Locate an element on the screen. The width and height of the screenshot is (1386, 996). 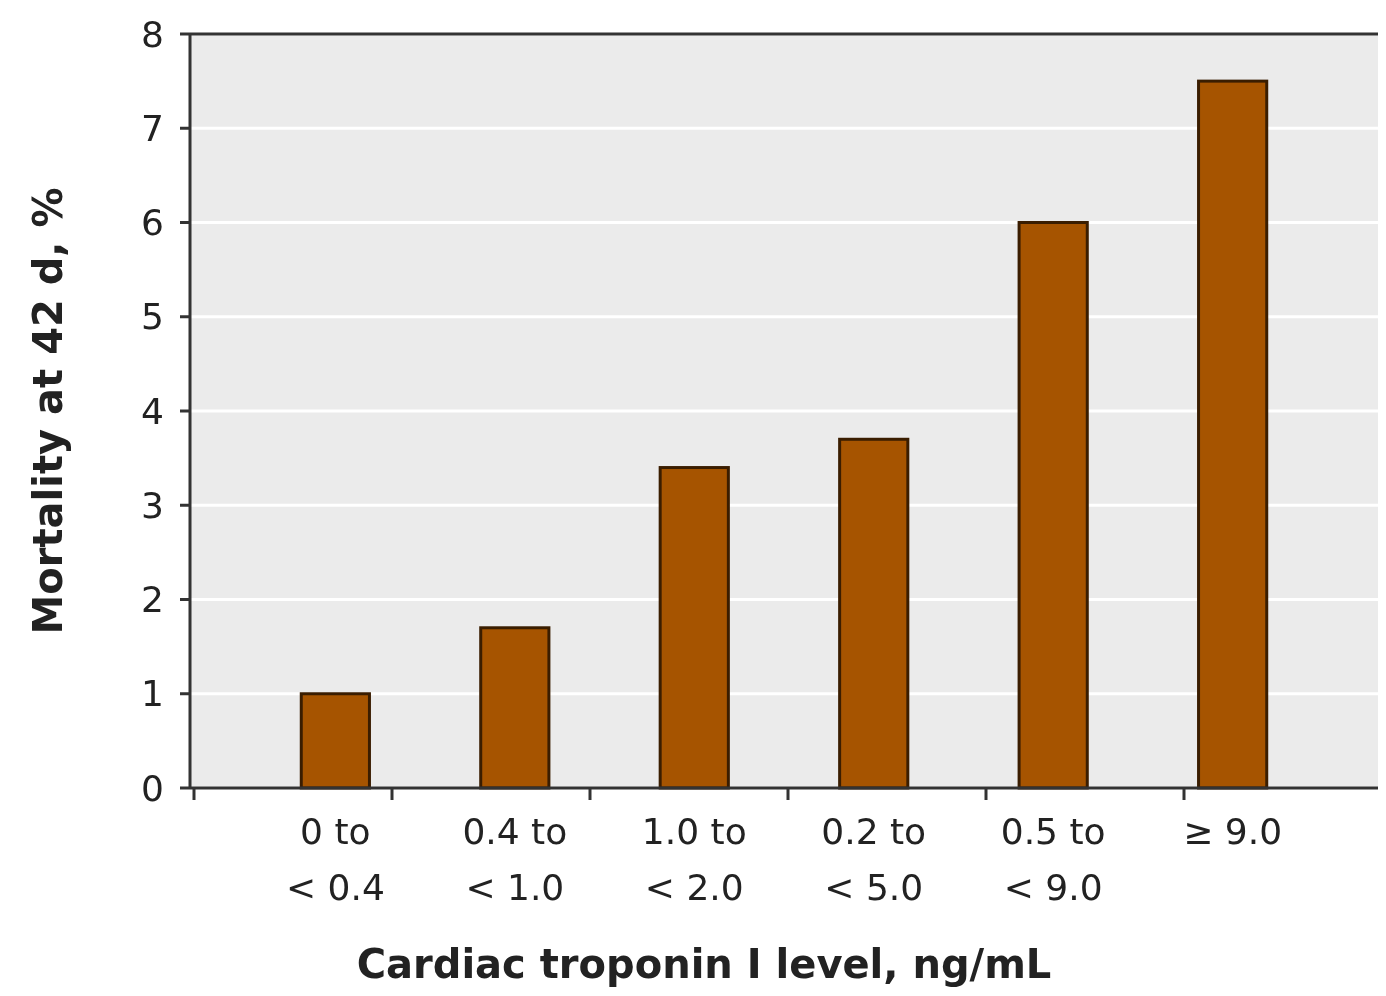
x-tick-label: 0 to < 0.4 is located at coordinates (335, 859).